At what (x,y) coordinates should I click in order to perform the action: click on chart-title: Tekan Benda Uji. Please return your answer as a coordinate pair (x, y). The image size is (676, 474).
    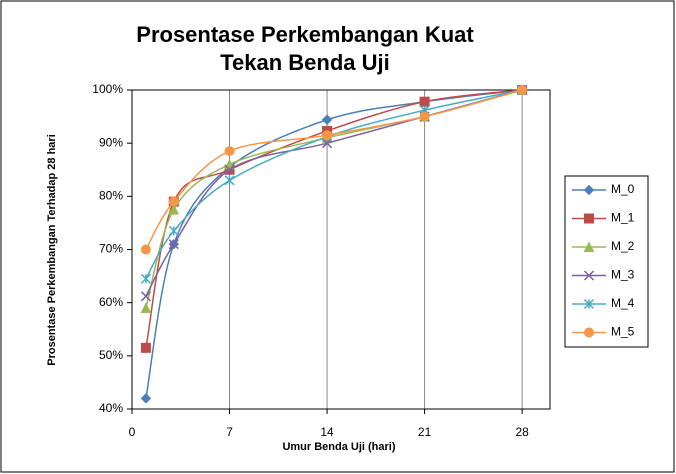
    Looking at the image, I should click on (305, 62).